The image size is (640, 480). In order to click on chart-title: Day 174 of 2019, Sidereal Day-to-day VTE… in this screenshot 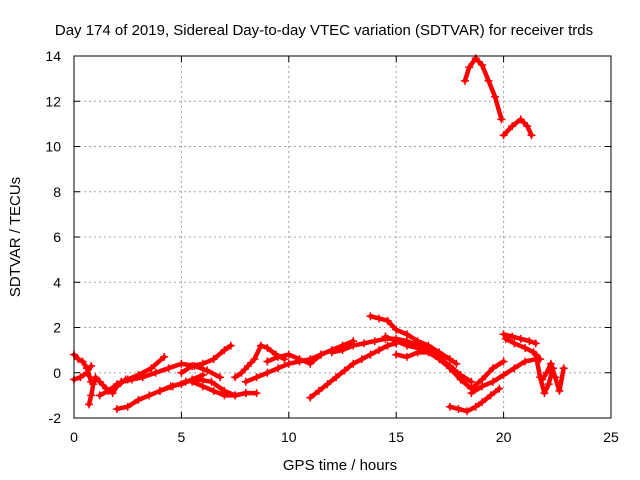, I will do `click(324, 30)`.